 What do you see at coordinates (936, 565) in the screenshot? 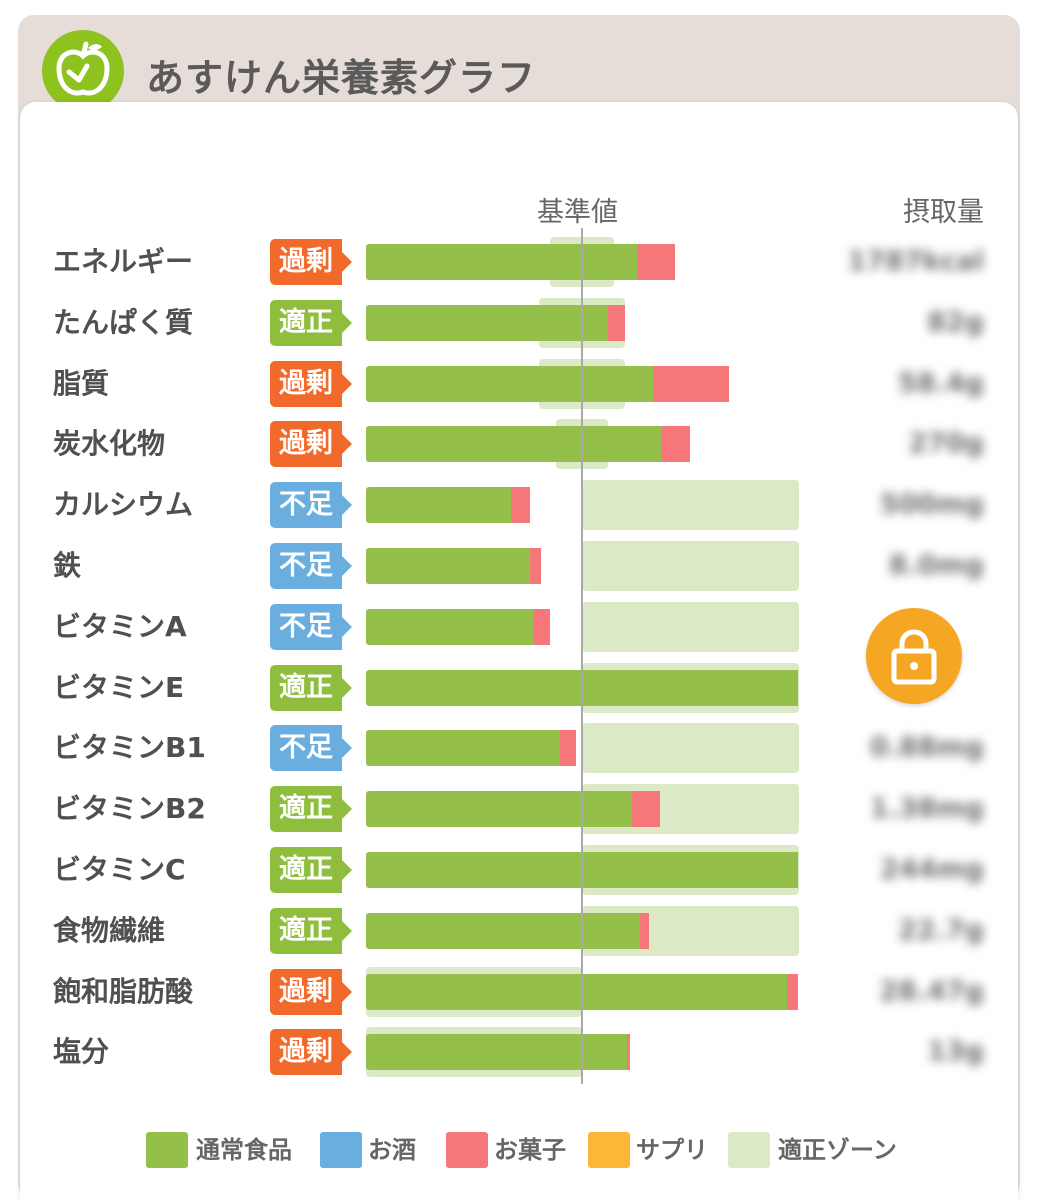
I see `intake-value: 8.0mg` at bounding box center [936, 565].